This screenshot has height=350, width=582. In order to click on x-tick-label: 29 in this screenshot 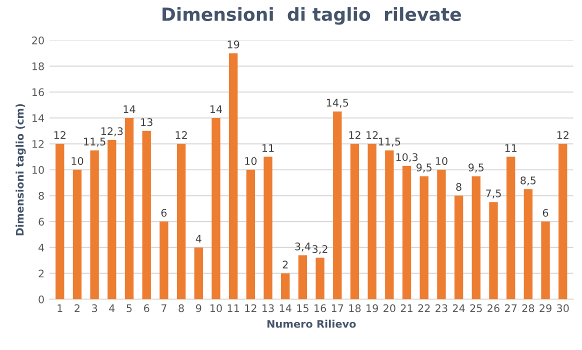, I will do `click(546, 308)`.